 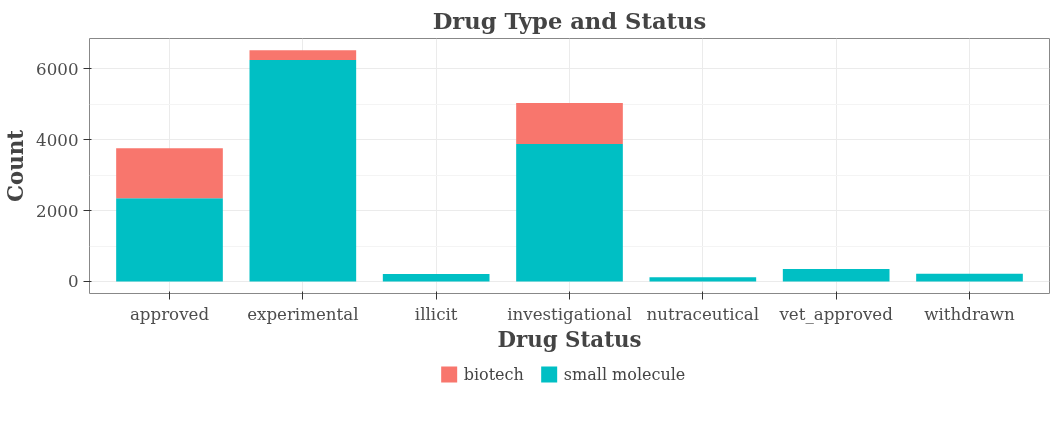 What do you see at coordinates (436, 314) in the screenshot?
I see `x-tick-label: illicit` at bounding box center [436, 314].